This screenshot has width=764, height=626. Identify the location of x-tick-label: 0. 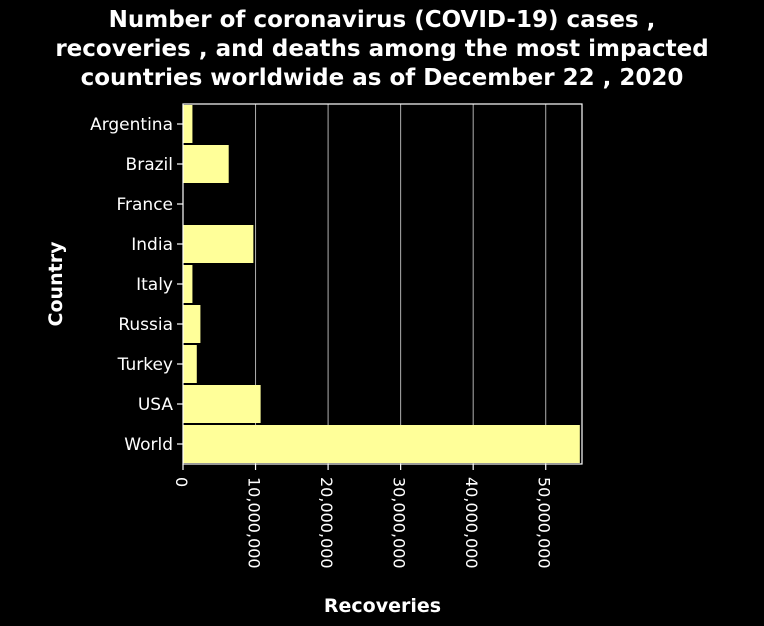
(181, 482).